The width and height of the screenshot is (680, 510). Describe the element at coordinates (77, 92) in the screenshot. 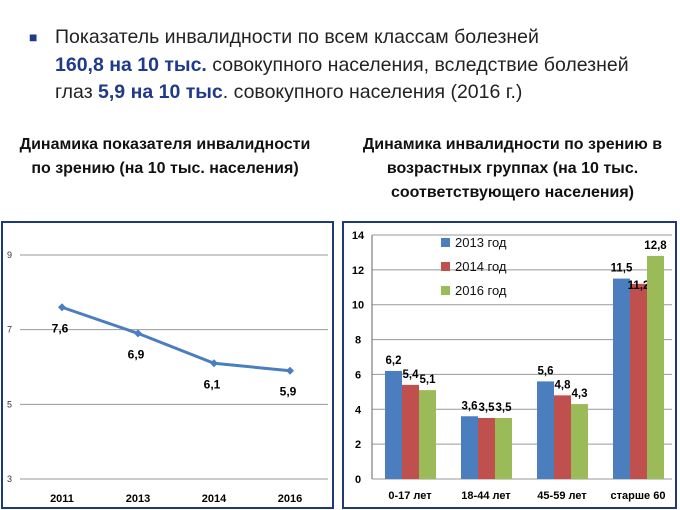

I see `header-line-3-pre: глаз` at that location.